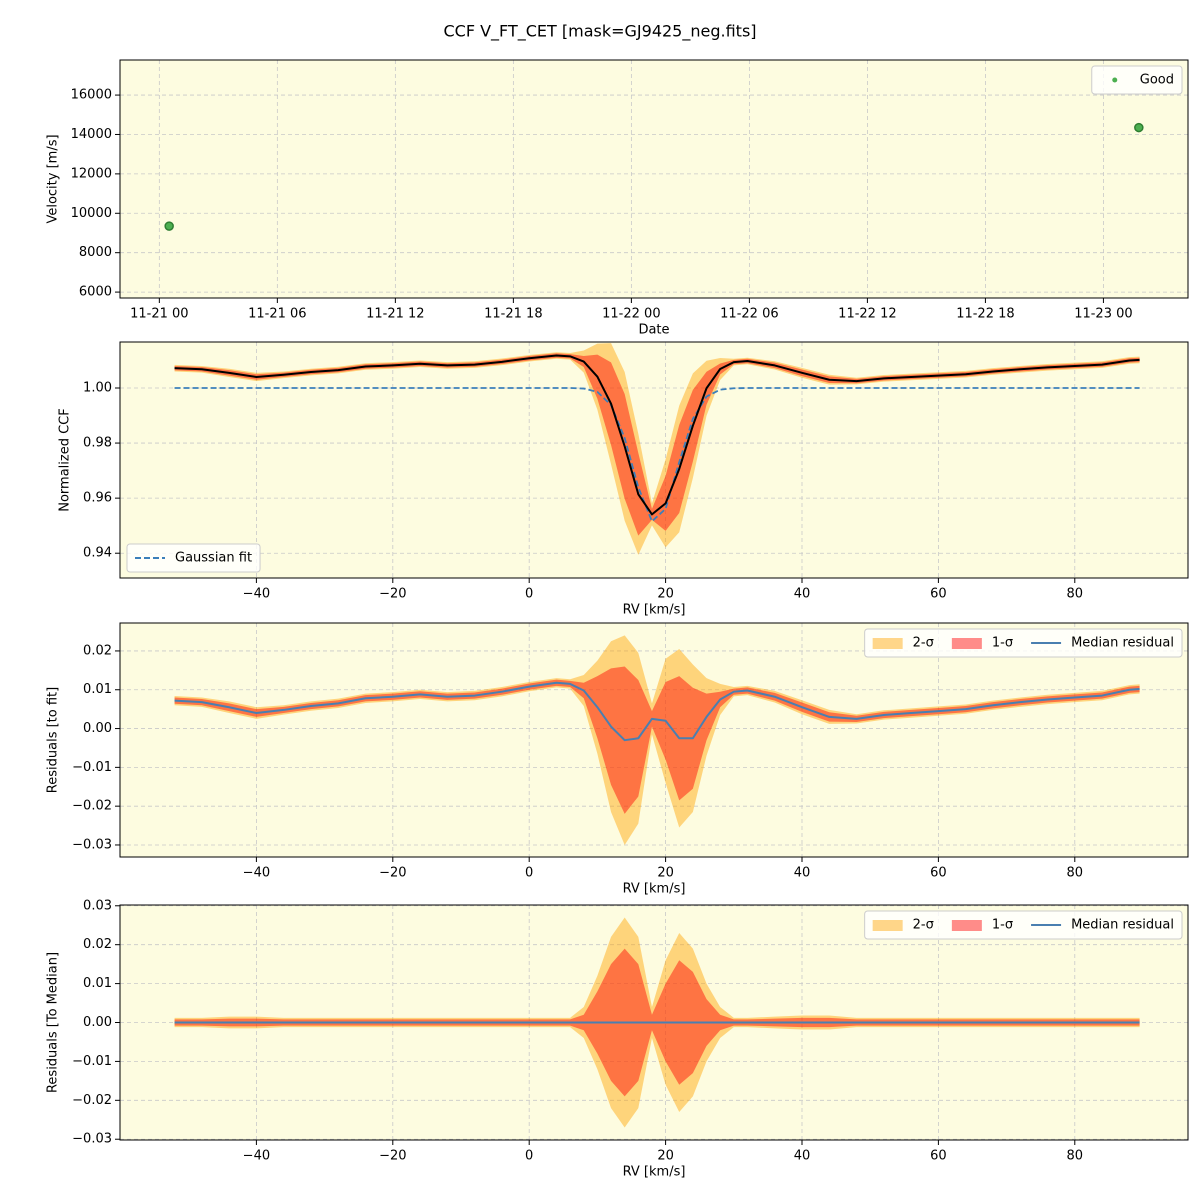 The image size is (1200, 1200). Describe the element at coordinates (91, 95) in the screenshot. I see `y-tick-label: 16000` at that location.